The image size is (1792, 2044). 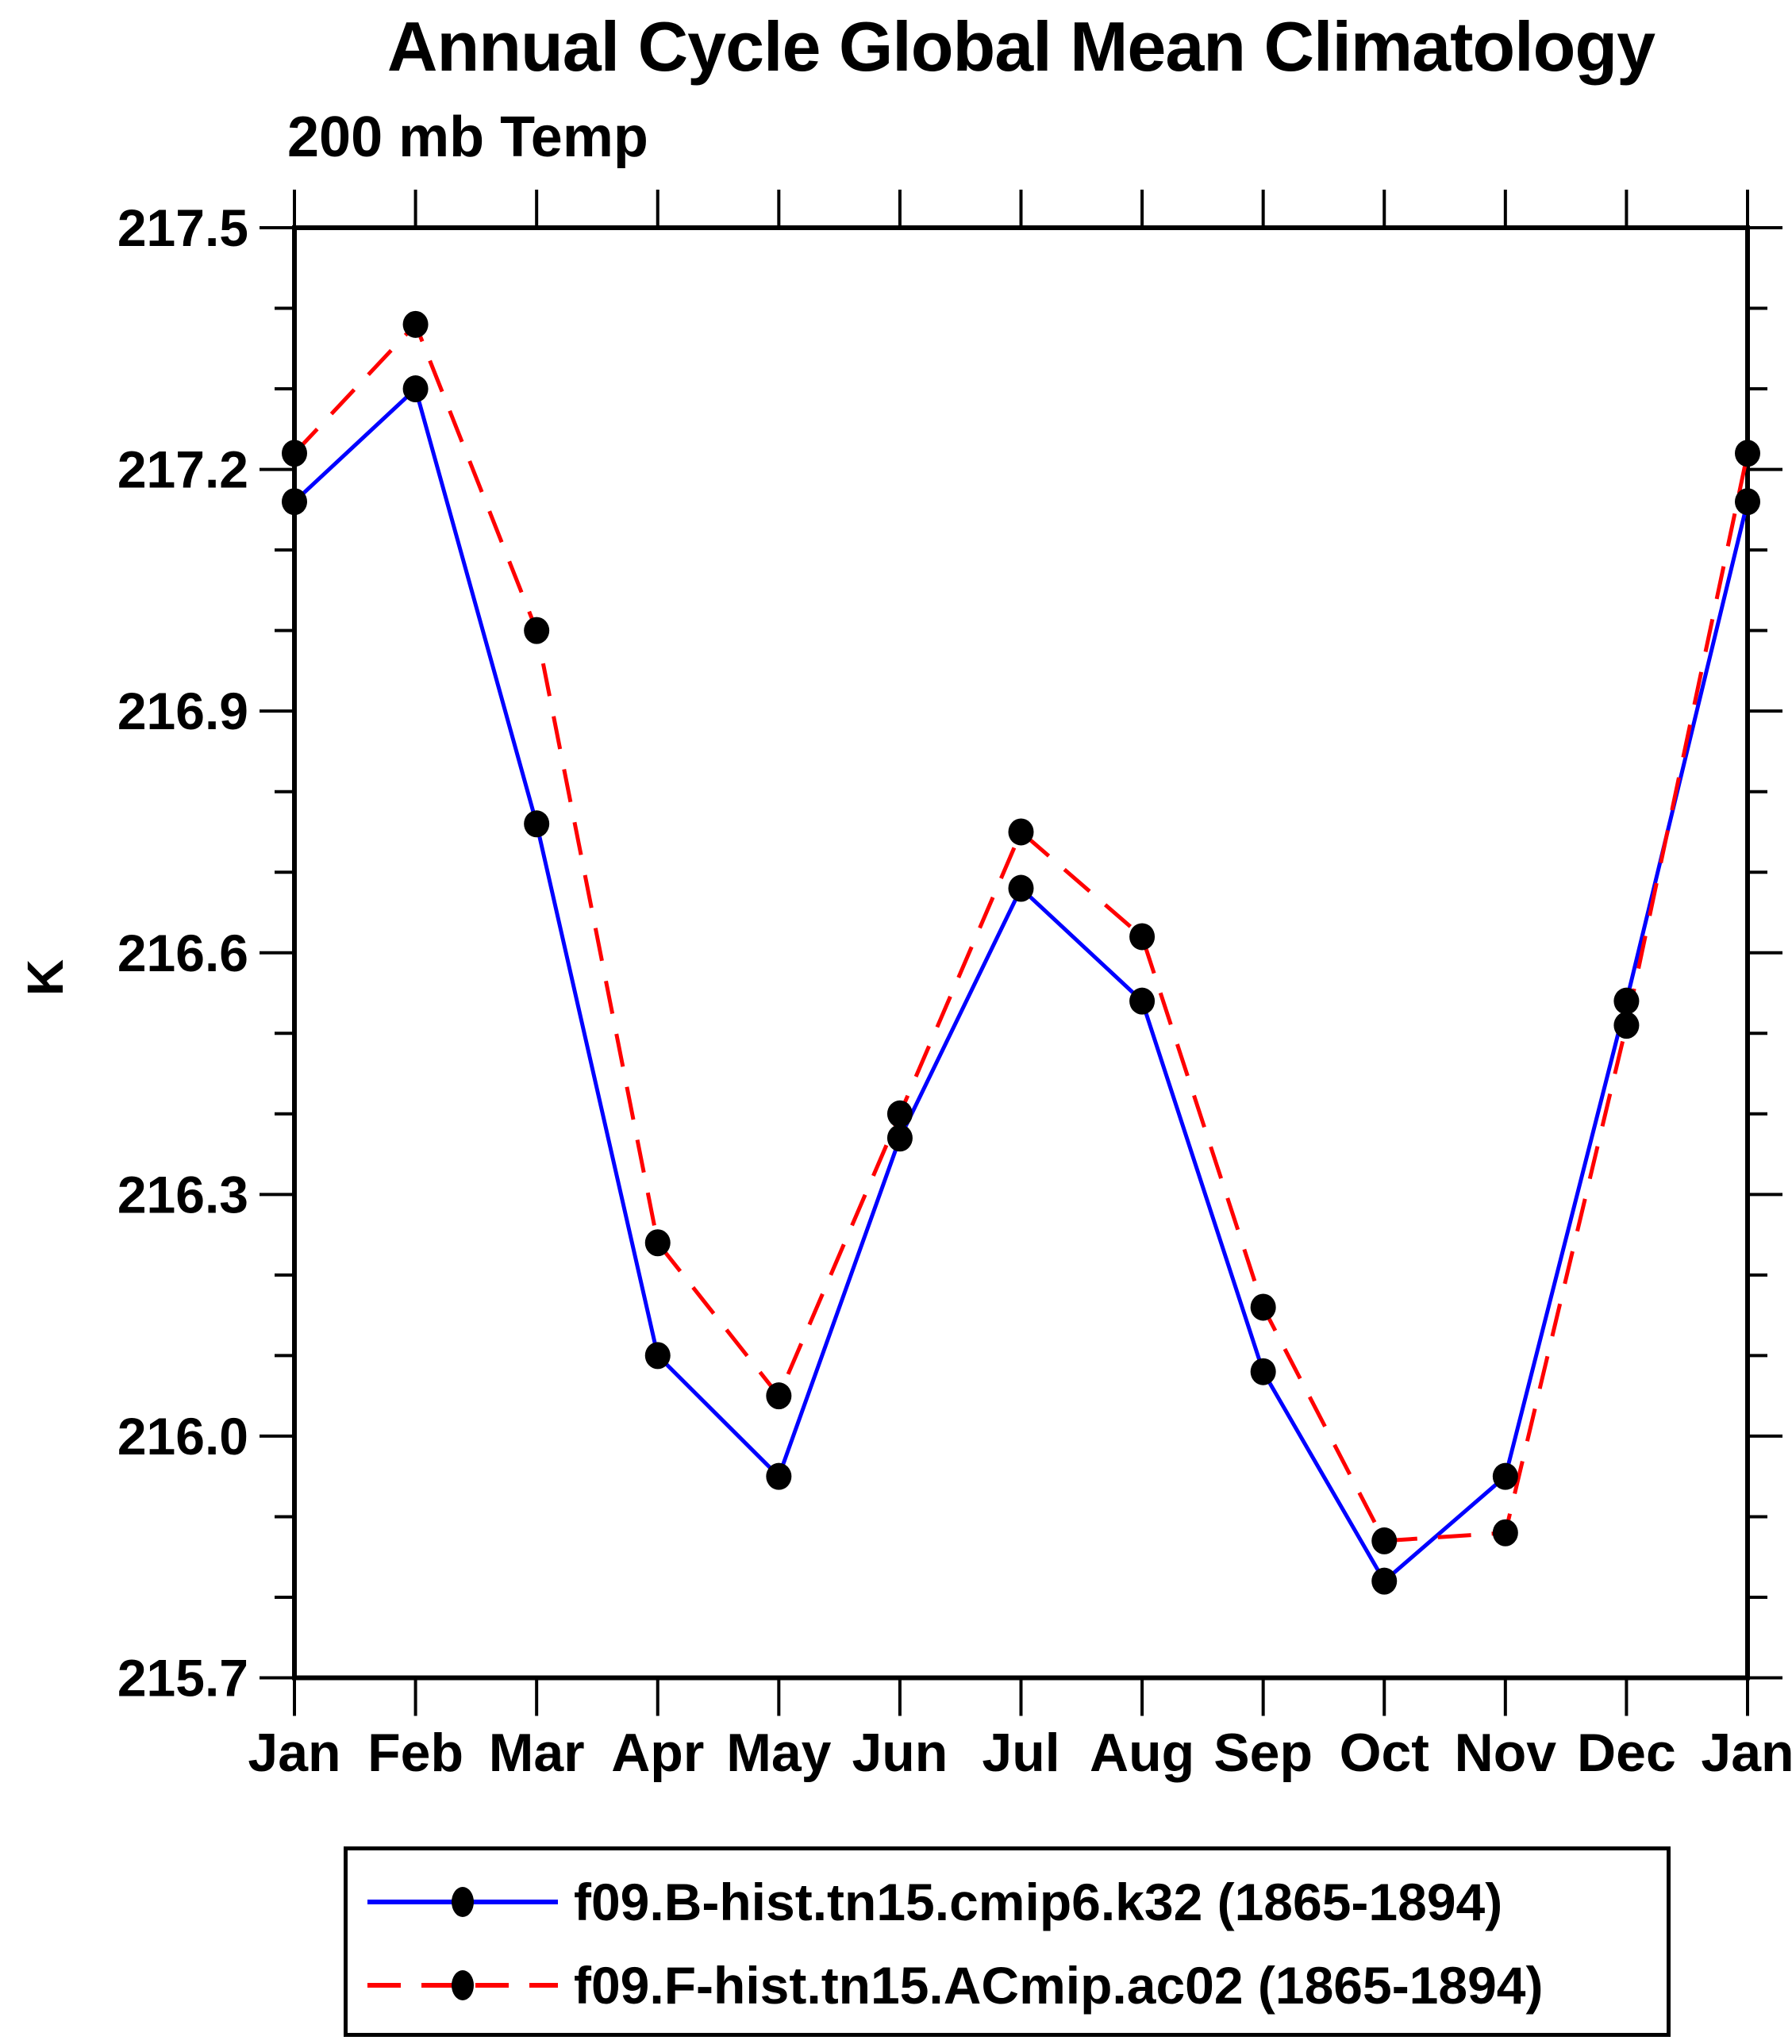 I want to click on x-tick-label: Aug, so click(x=1142, y=1753).